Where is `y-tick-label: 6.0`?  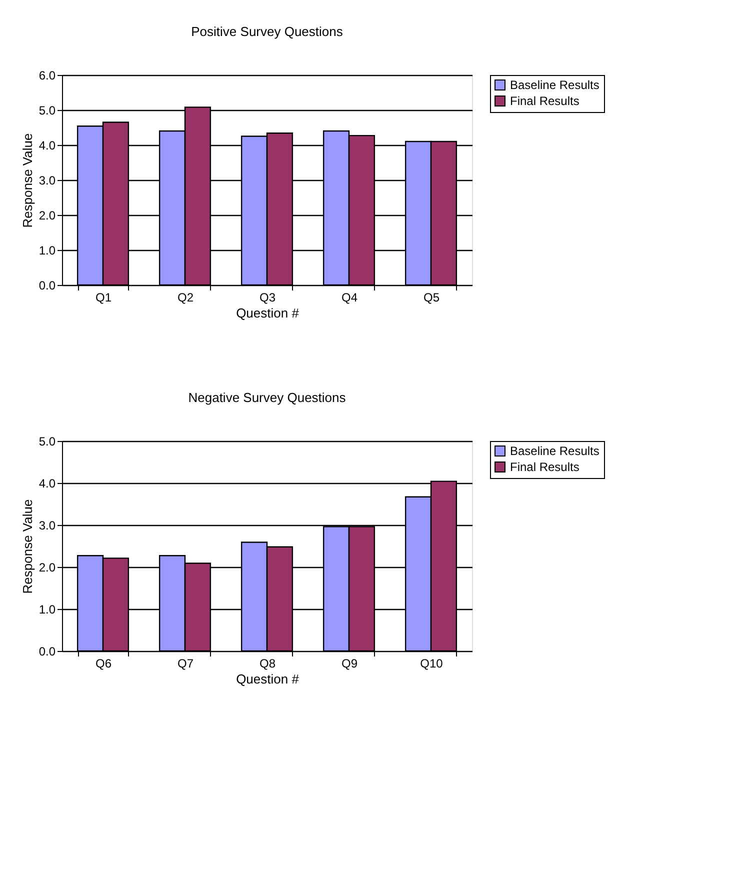
y-tick-label: 6.0 is located at coordinates (47, 75).